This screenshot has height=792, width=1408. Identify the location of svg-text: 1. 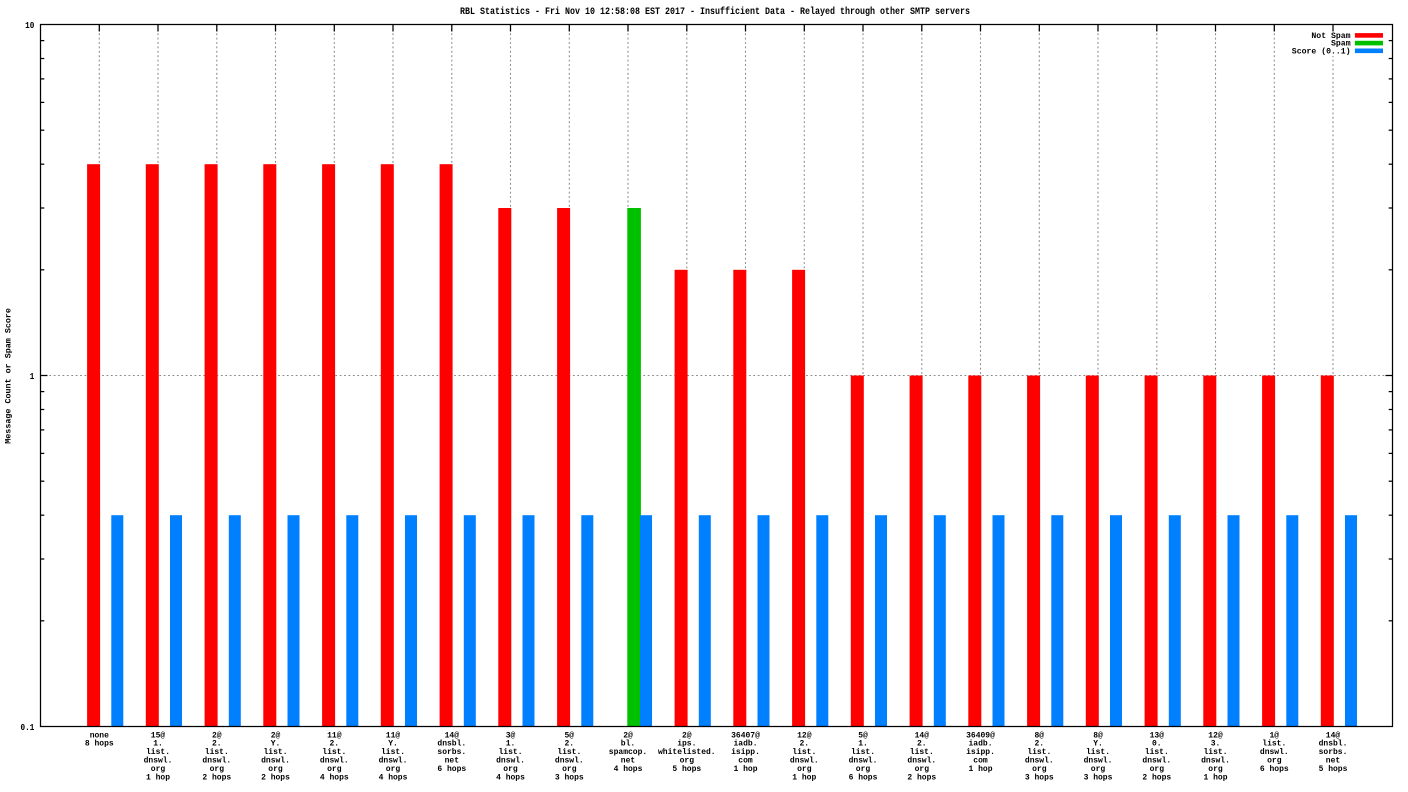
(32, 377).